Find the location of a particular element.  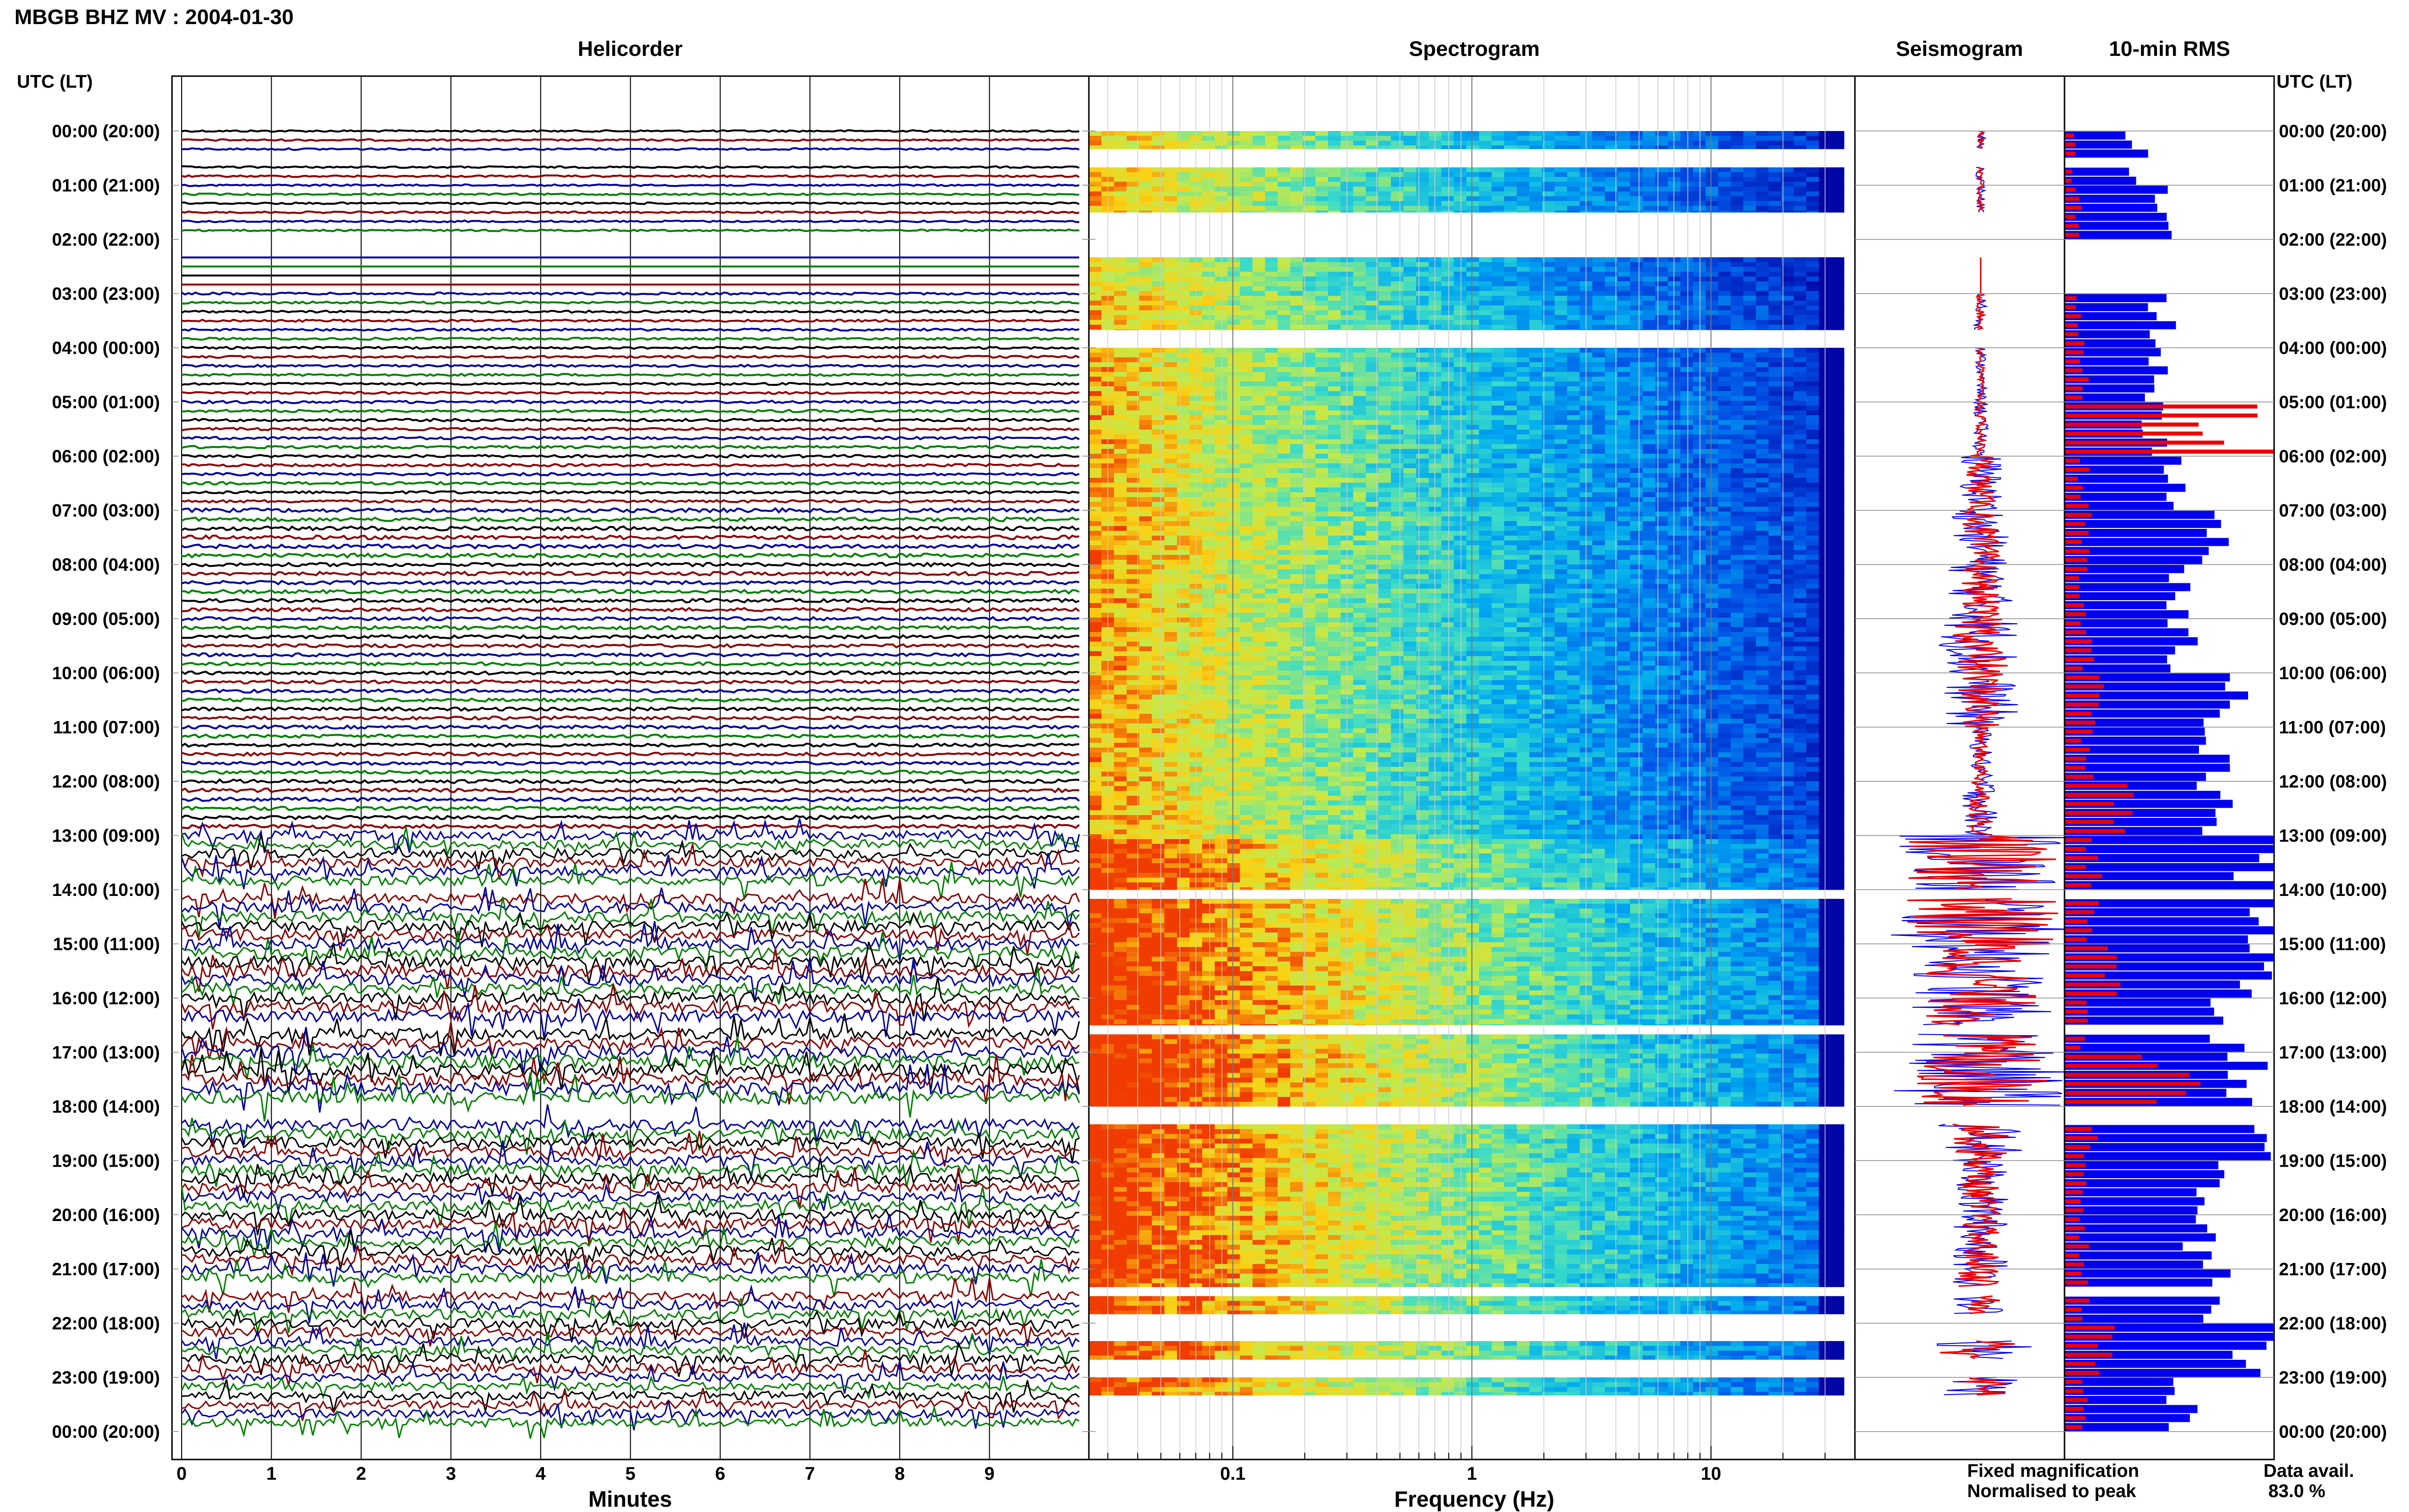

time-tick-label-right: 14:00 (10:00) is located at coordinates (2333, 890).